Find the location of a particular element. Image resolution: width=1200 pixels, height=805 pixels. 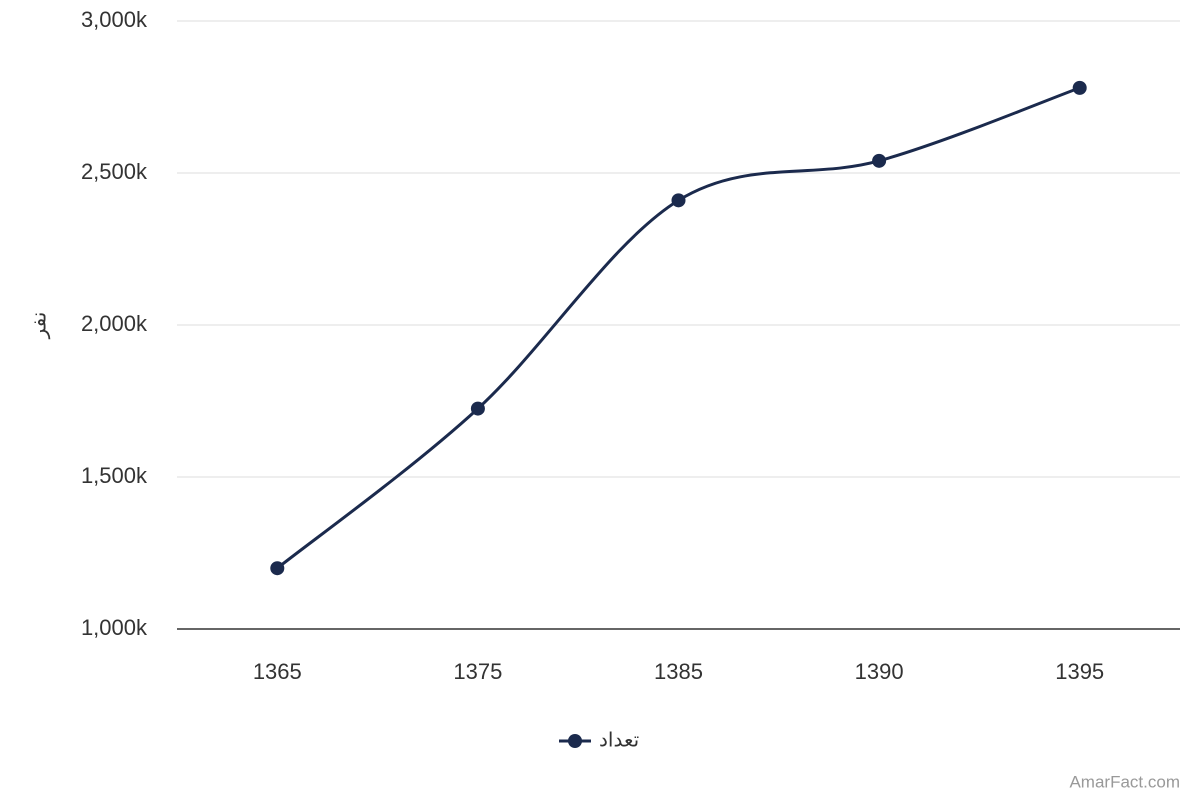

x-tick-label: 1385 is located at coordinates (678, 671).